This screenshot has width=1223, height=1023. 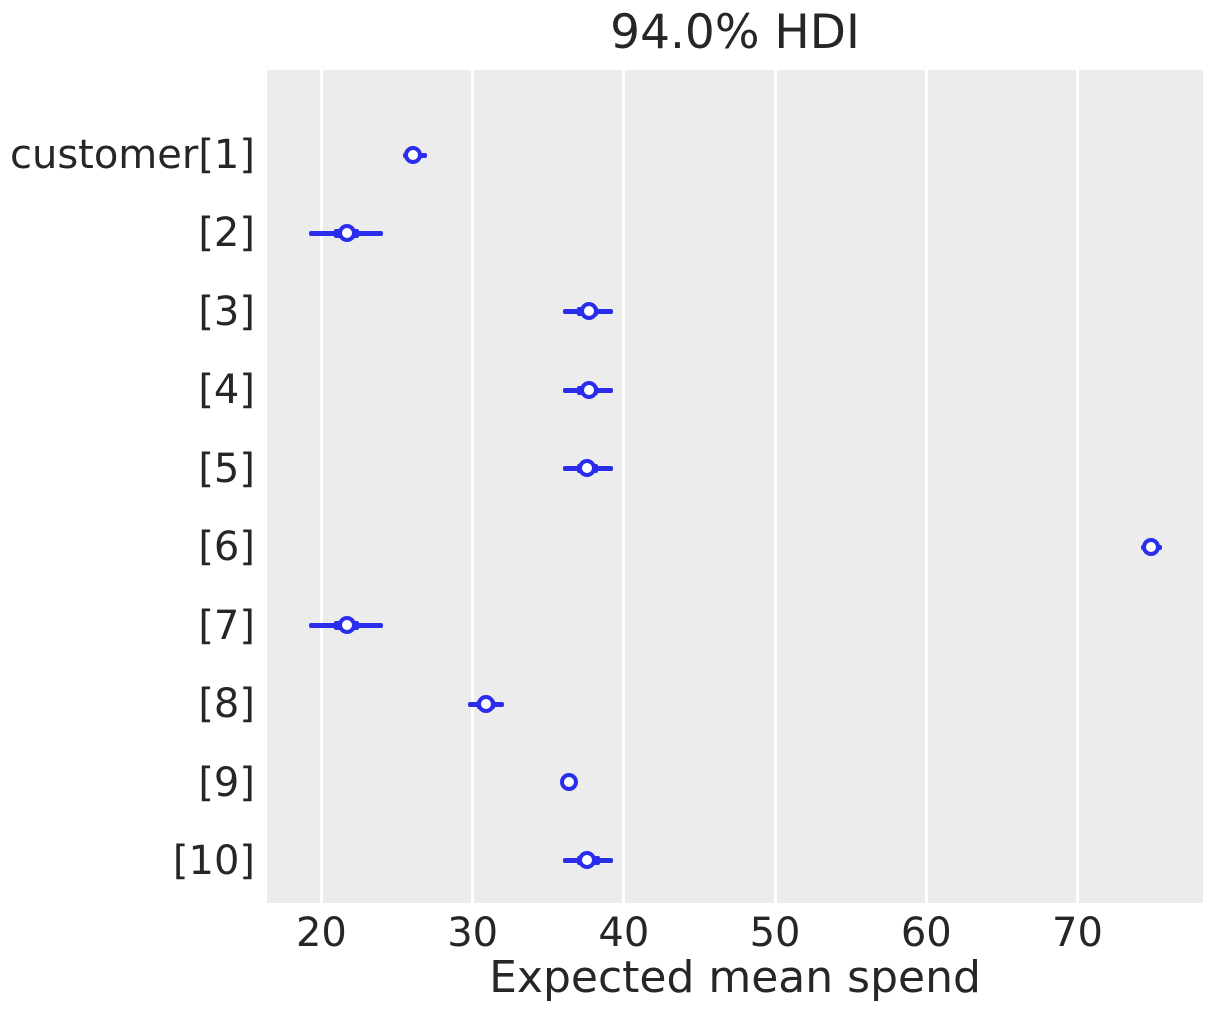 What do you see at coordinates (735, 32) in the screenshot?
I see `plot-title: 94.0% HDI` at bounding box center [735, 32].